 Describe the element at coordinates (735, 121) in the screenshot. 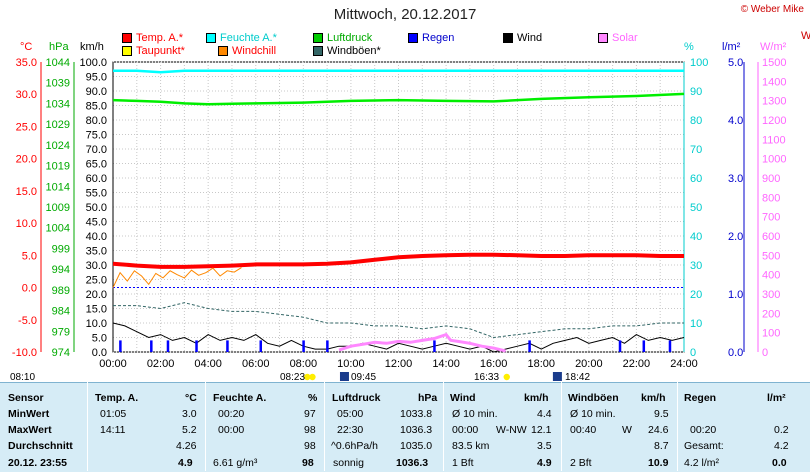

I see `rain-tick-label: 4.0` at that location.